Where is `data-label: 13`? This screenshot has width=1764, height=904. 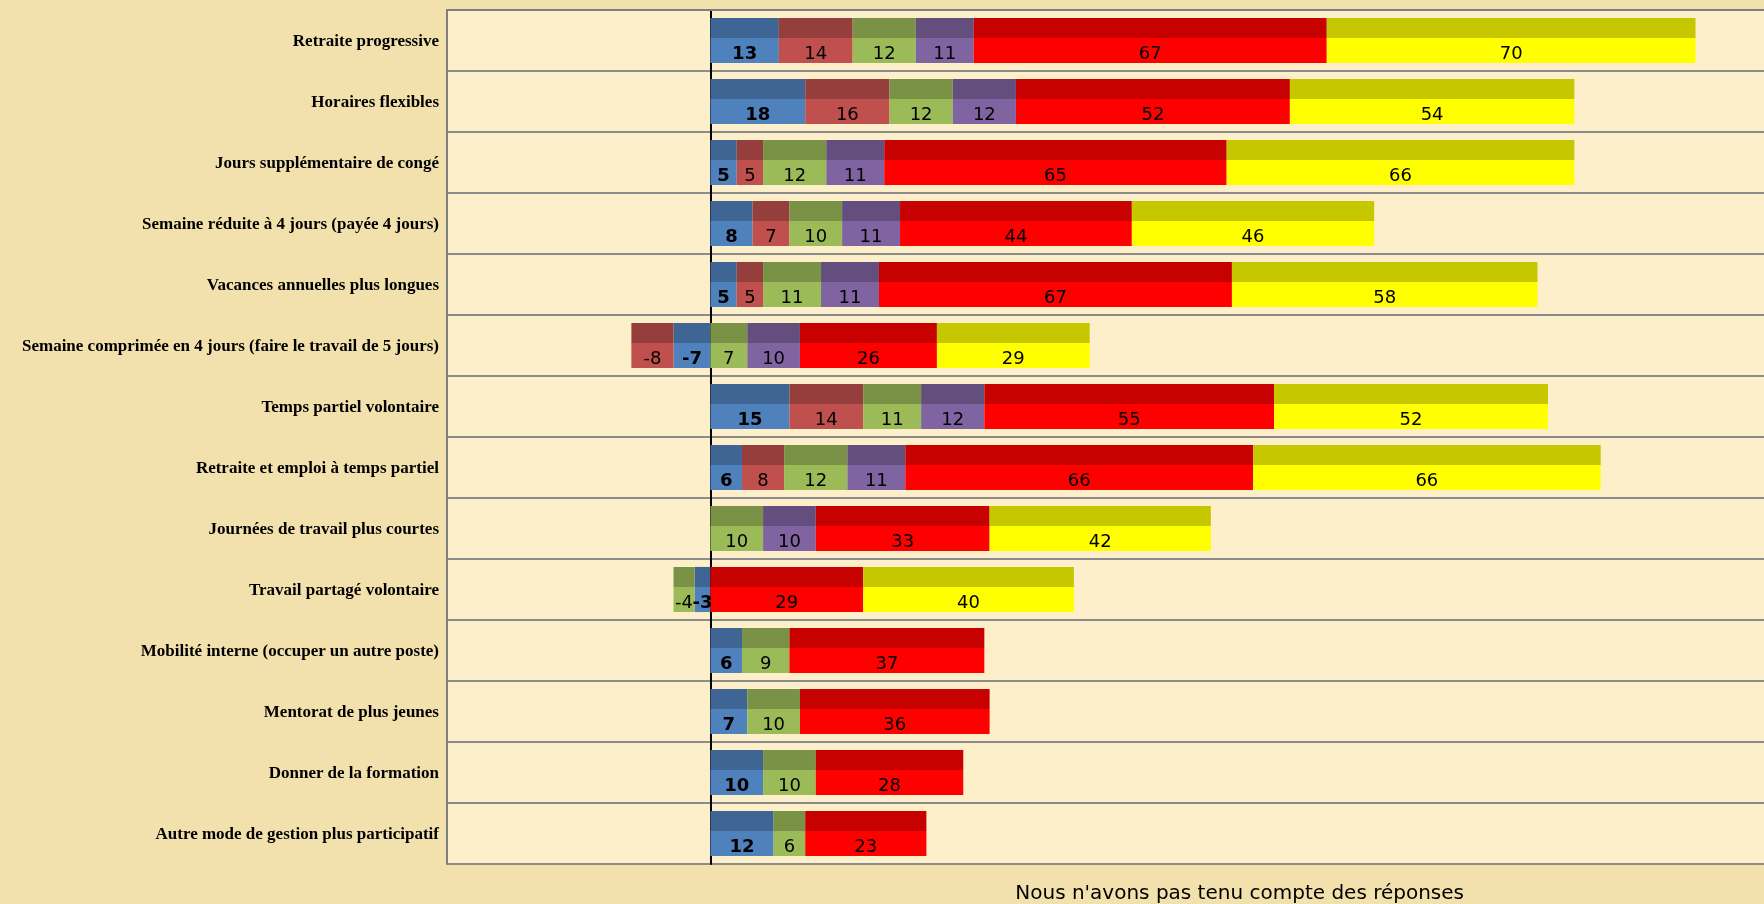
data-label: 13 is located at coordinates (745, 52).